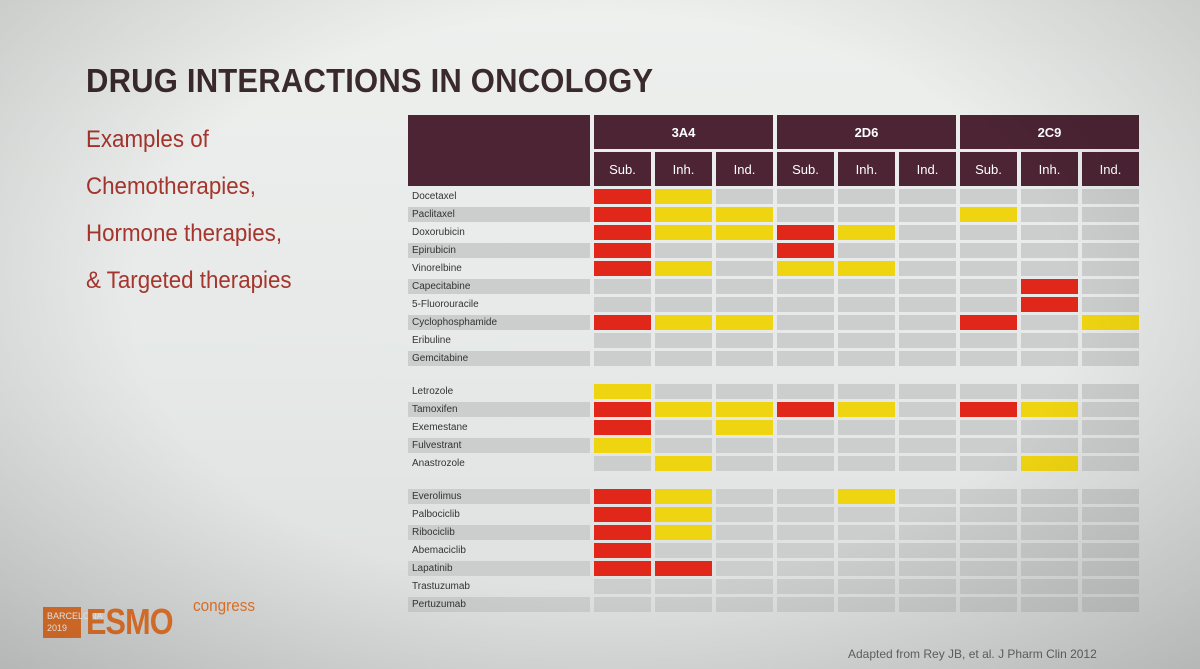 The width and height of the screenshot is (1200, 669). Describe the element at coordinates (147, 139) in the screenshot. I see `subtitle-line: Examples of` at that location.